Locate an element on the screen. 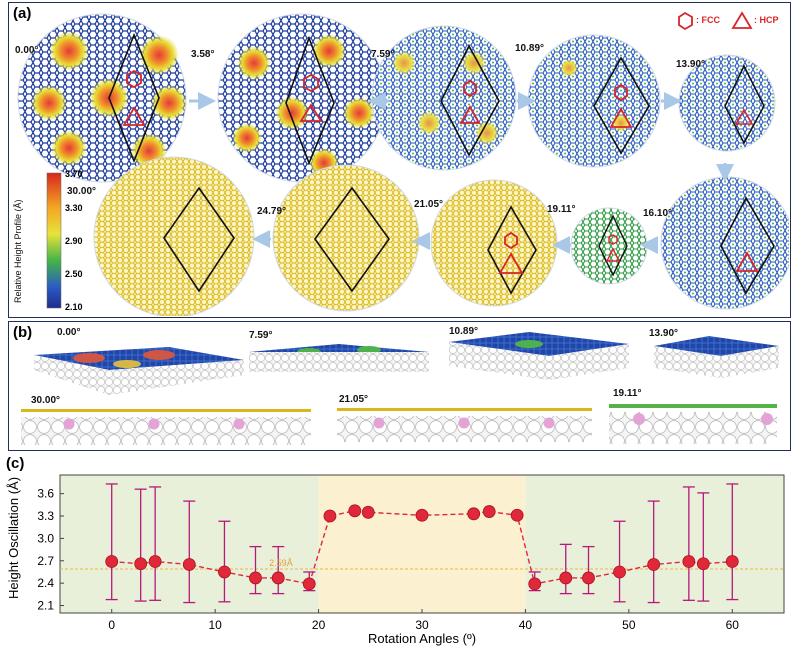 Image resolution: width=797 pixels, height=649 pixels. y-tick-label: 3.0 is located at coordinates (45, 538).